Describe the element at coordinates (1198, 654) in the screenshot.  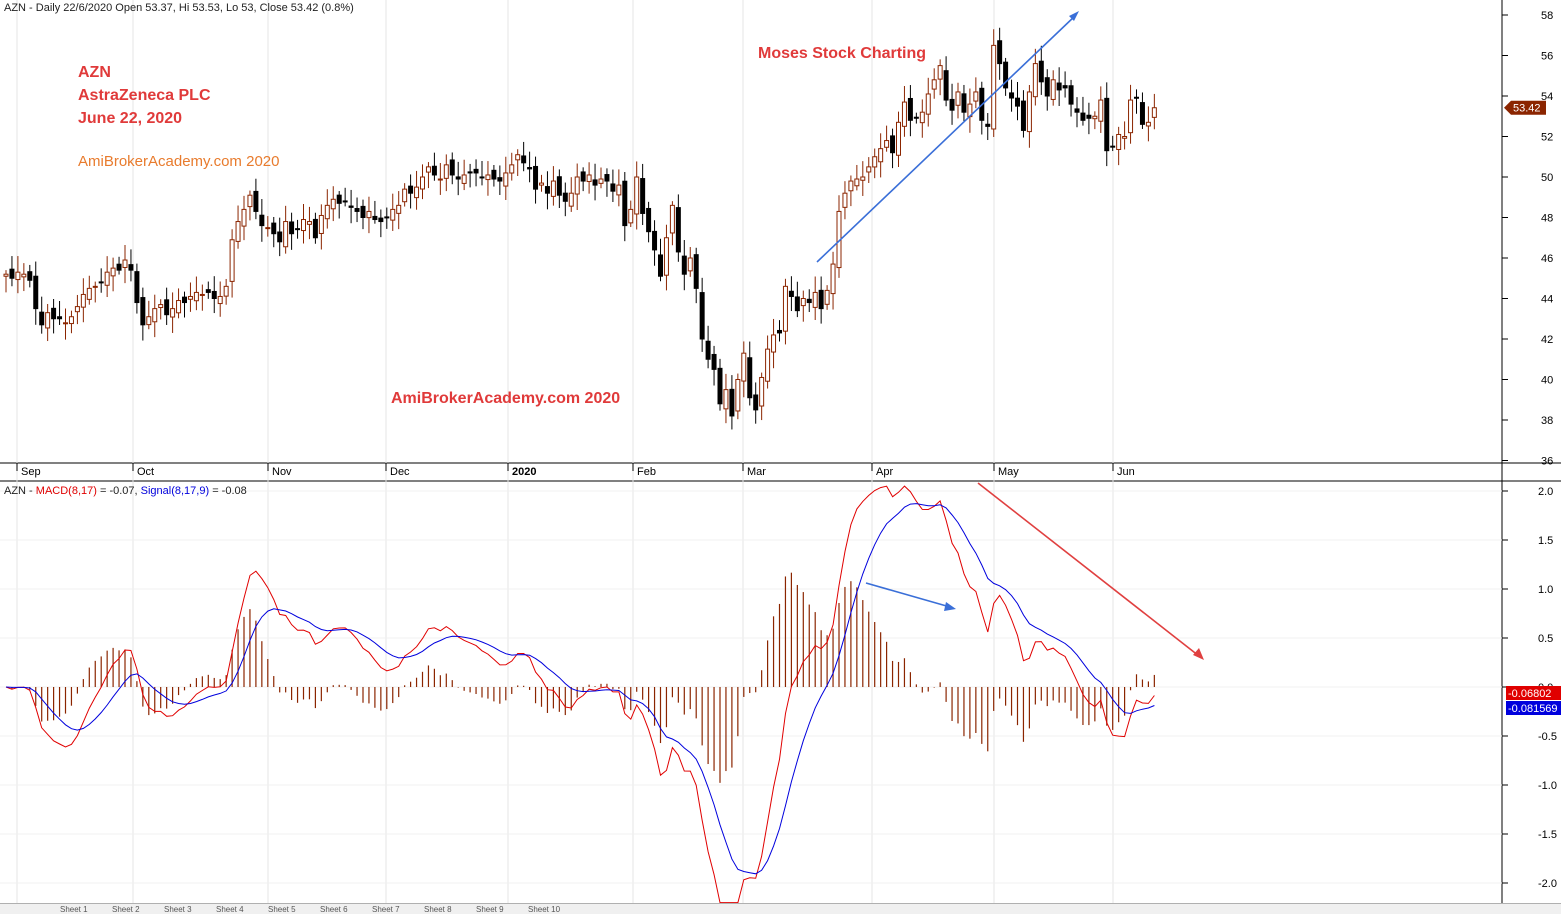
I see `macd-arrow-red-head` at that location.